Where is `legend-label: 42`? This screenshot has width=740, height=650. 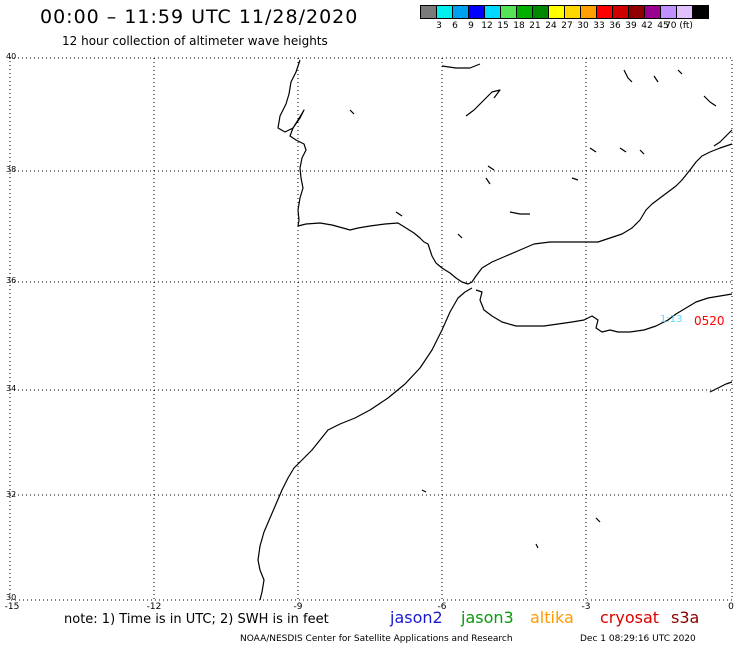 legend-label: 42 is located at coordinates (647, 26).